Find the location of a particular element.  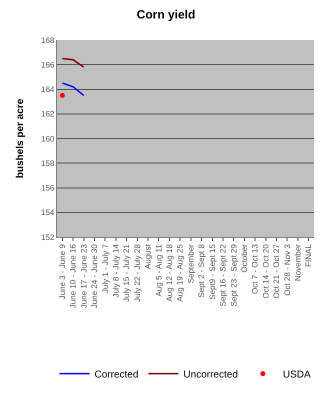

x-tick-label: November is located at coordinates (298, 263).